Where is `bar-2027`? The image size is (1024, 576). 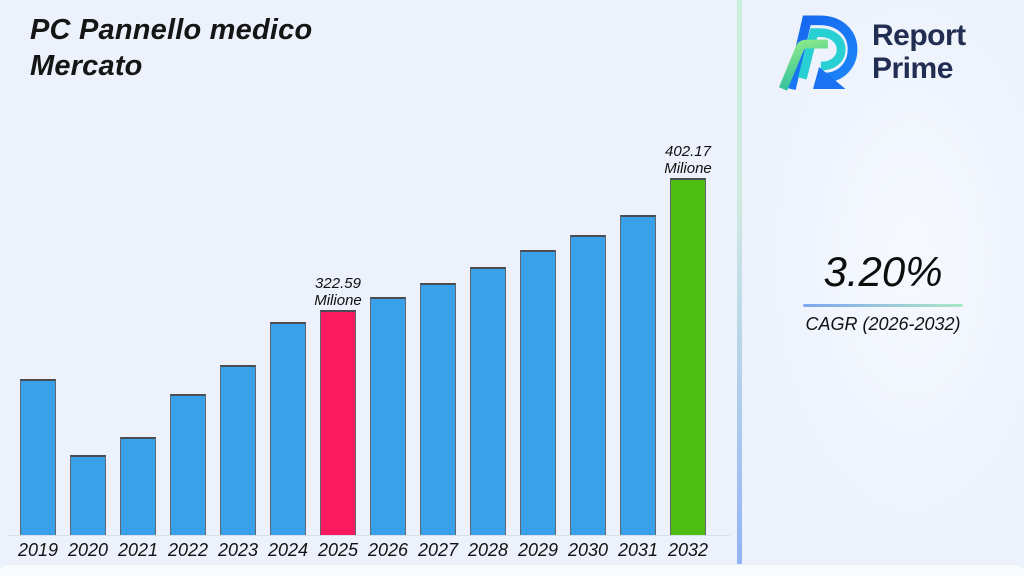
bar-2027 is located at coordinates (438, 408).